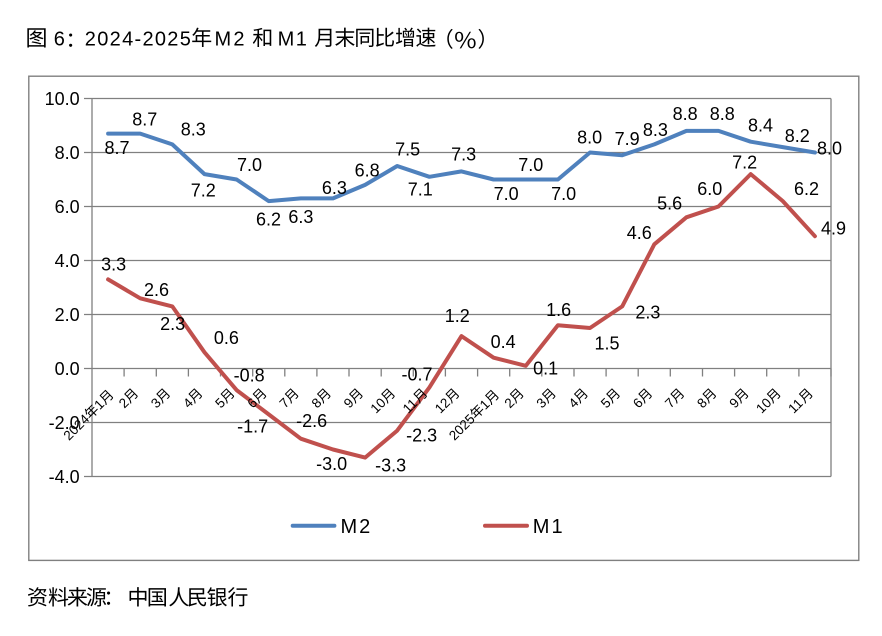 The height and width of the screenshot is (636, 882). I want to click on svg-text: 7.1, so click(420, 189).